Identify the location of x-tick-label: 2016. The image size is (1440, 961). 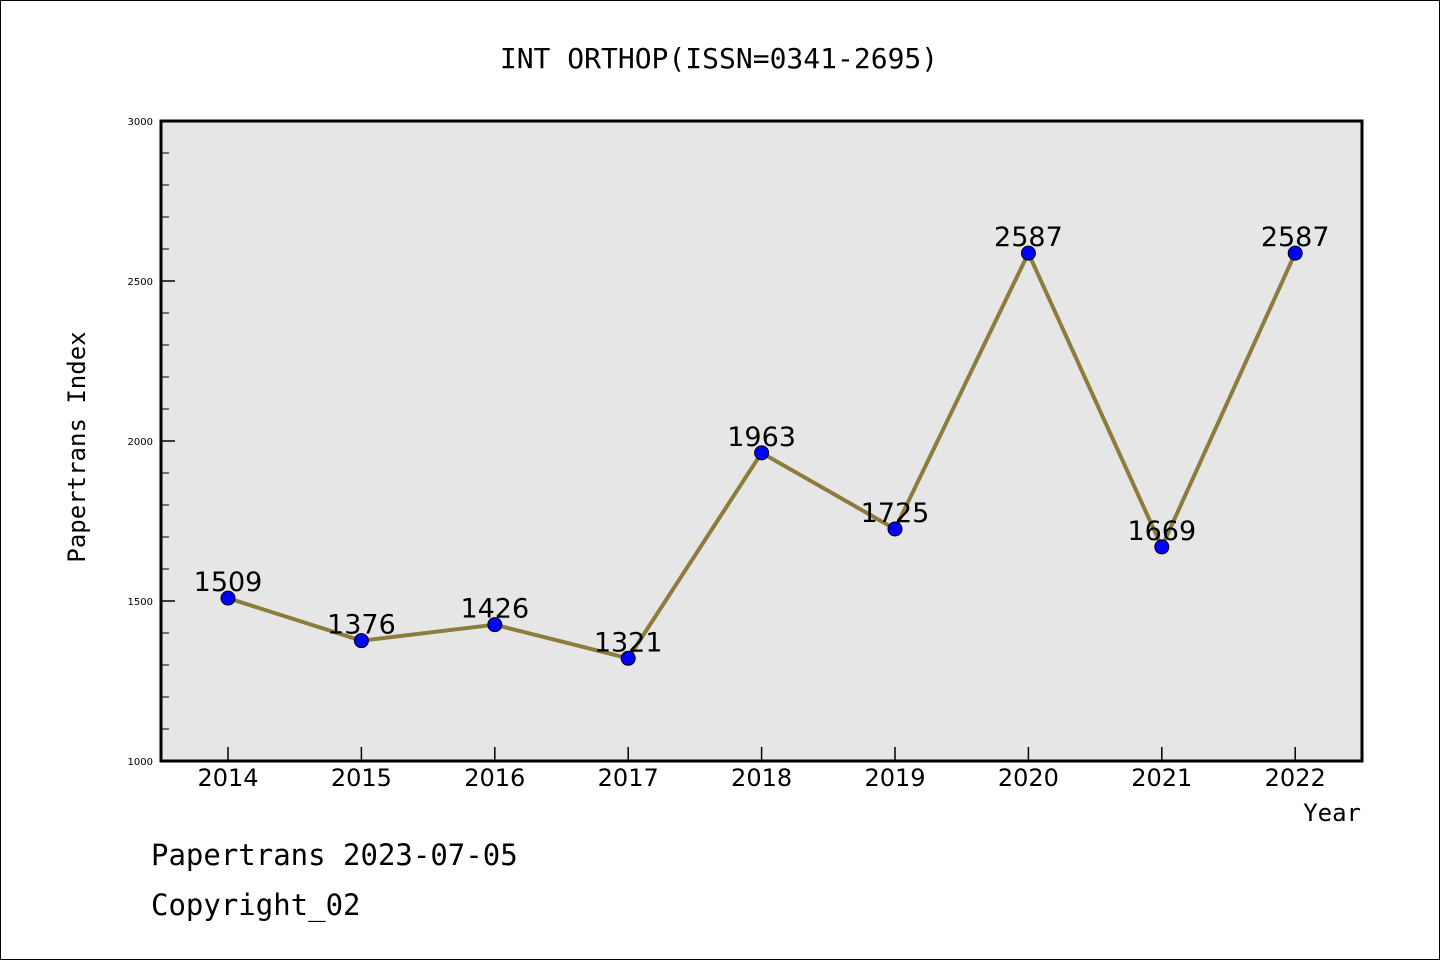
(494, 778).